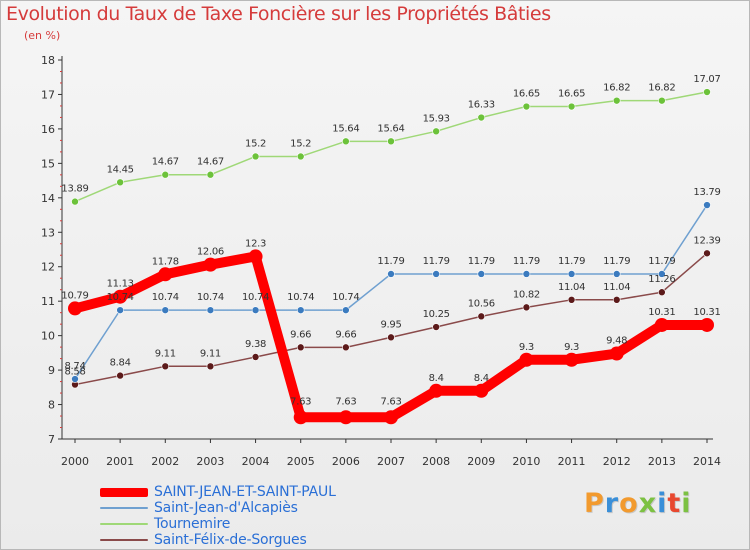 The width and height of the screenshot is (750, 550). I want to click on legend-label: Tournemire, so click(192, 524).